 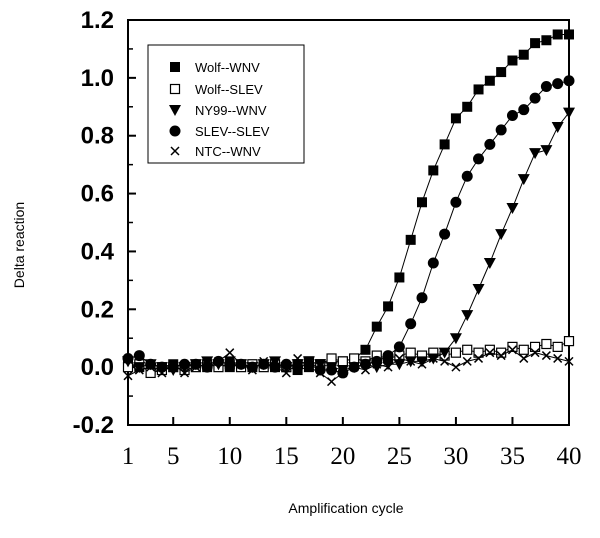 I want to click on x-tick-label: 40, so click(x=569, y=456).